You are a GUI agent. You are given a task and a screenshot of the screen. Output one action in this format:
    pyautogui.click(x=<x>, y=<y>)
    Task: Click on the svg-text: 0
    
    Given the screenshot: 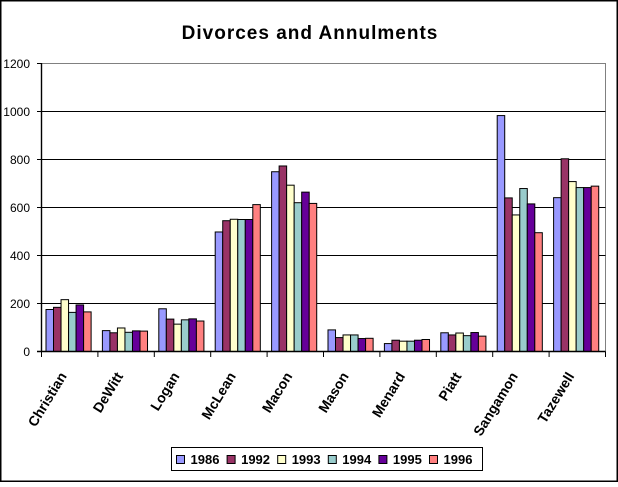 What is the action you would take?
    pyautogui.click(x=26, y=352)
    